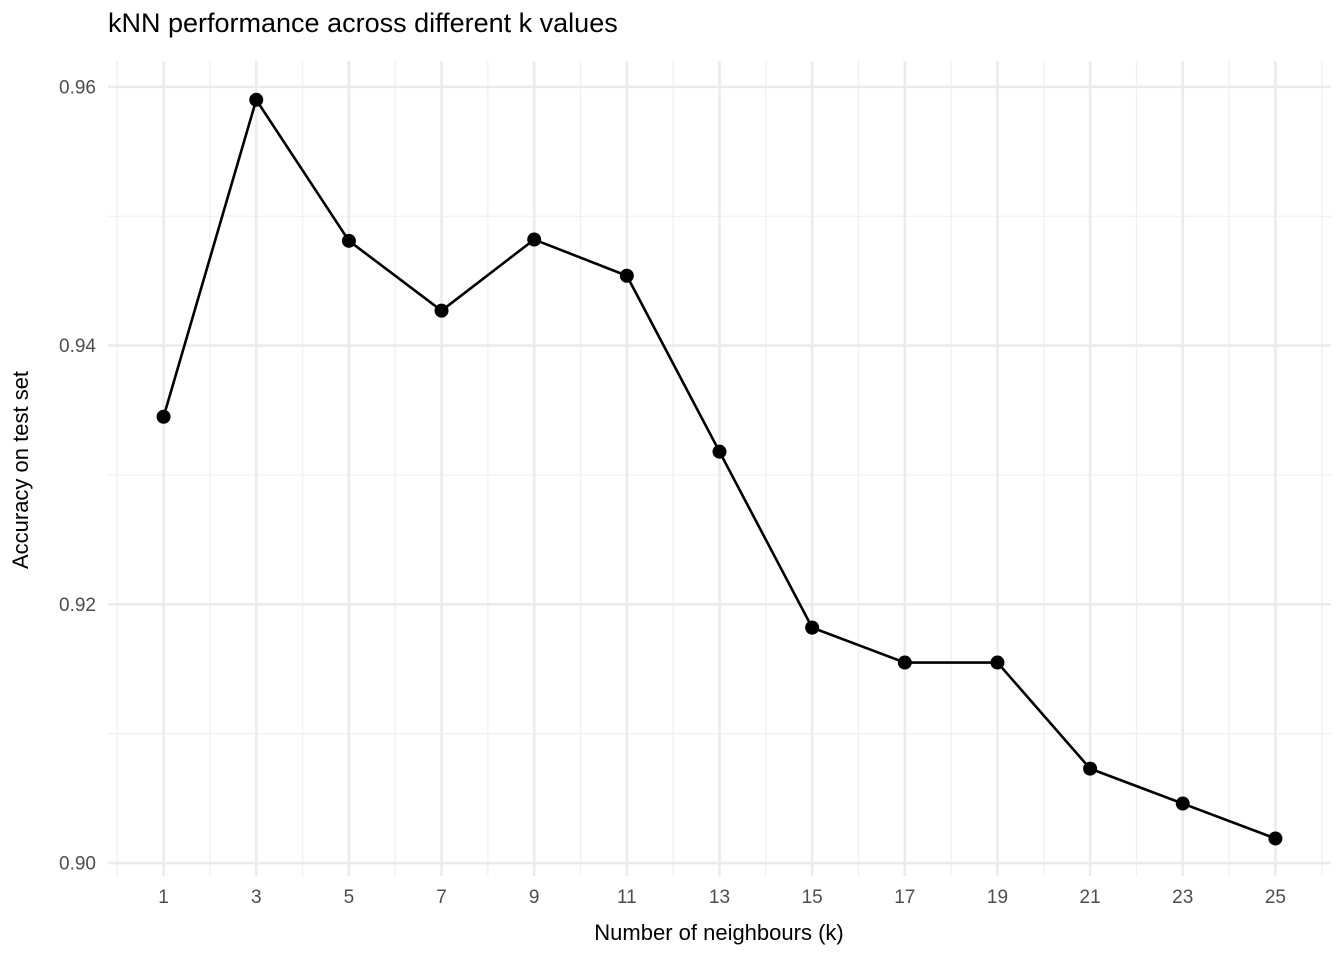  Describe the element at coordinates (904, 897) in the screenshot. I see `x-tick-label: 17` at that location.